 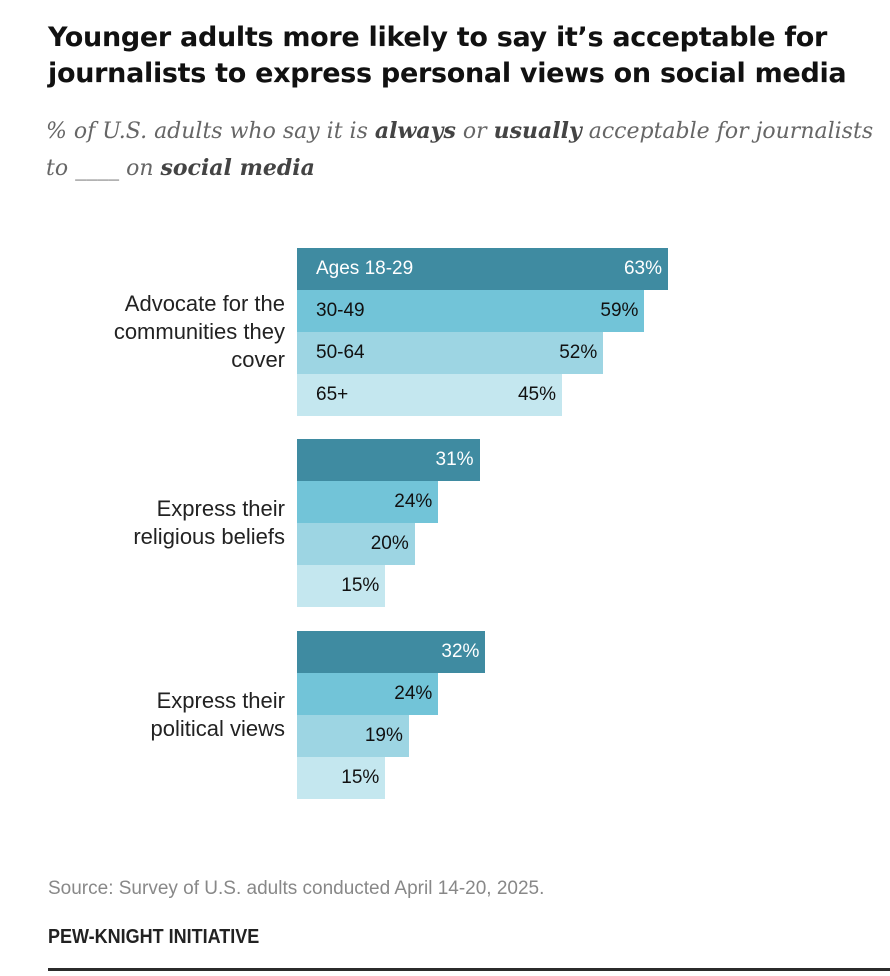 I want to click on series-label: 50-64, so click(x=340, y=352).